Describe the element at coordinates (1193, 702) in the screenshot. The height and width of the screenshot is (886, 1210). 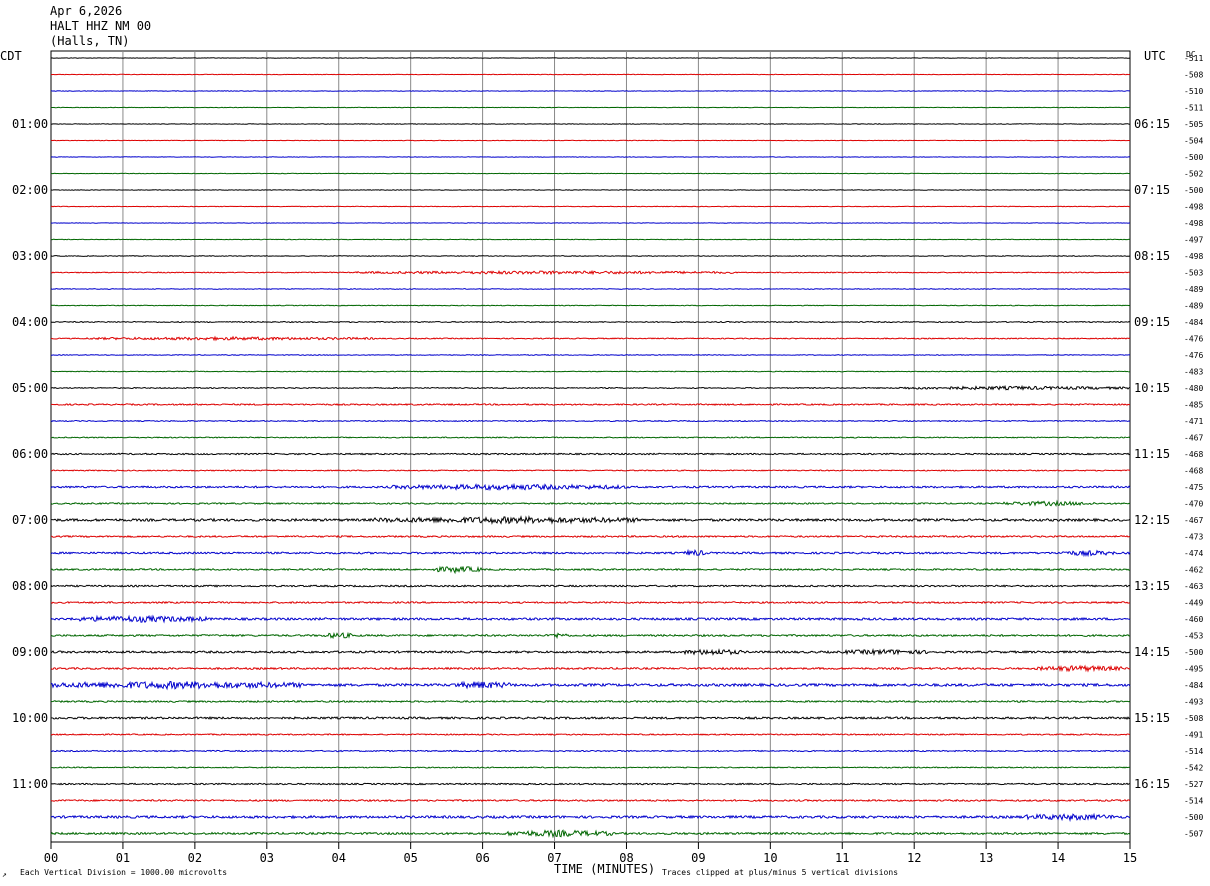
I see `dc-offset-label: -493` at that location.